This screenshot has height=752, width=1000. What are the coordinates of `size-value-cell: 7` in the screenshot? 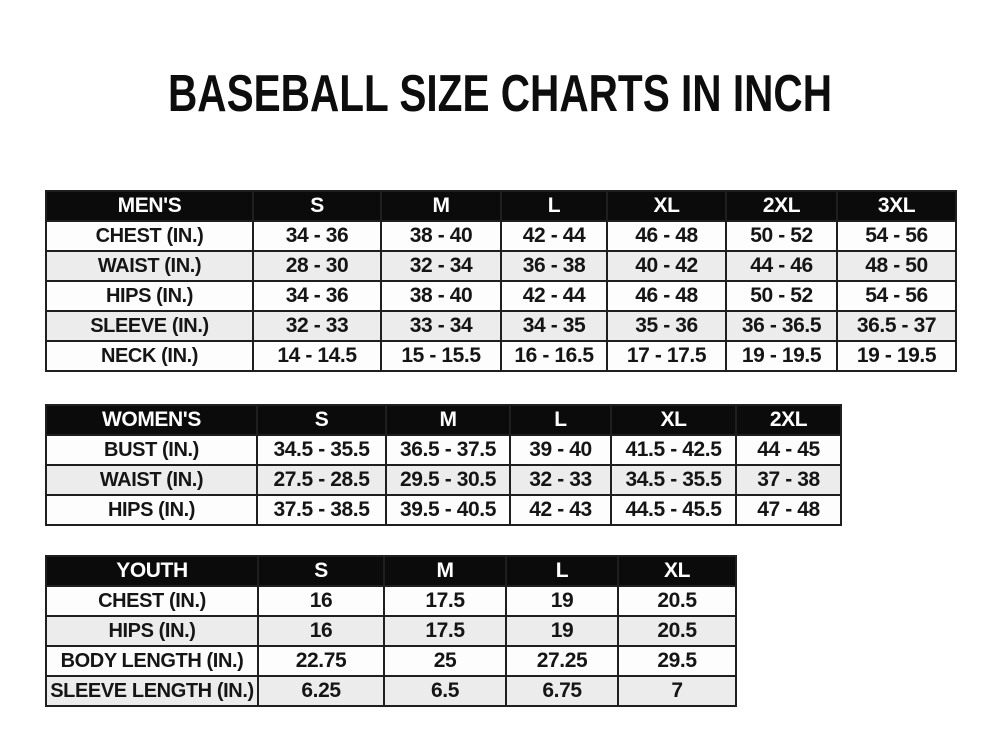 It's located at (677, 691).